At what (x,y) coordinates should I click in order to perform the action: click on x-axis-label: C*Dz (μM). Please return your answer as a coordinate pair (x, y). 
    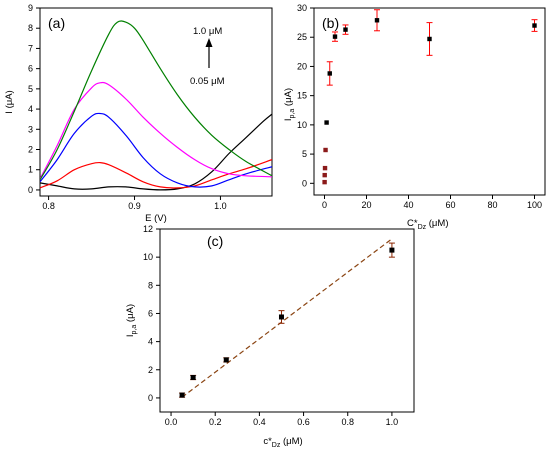
    Looking at the image, I should click on (427, 224).